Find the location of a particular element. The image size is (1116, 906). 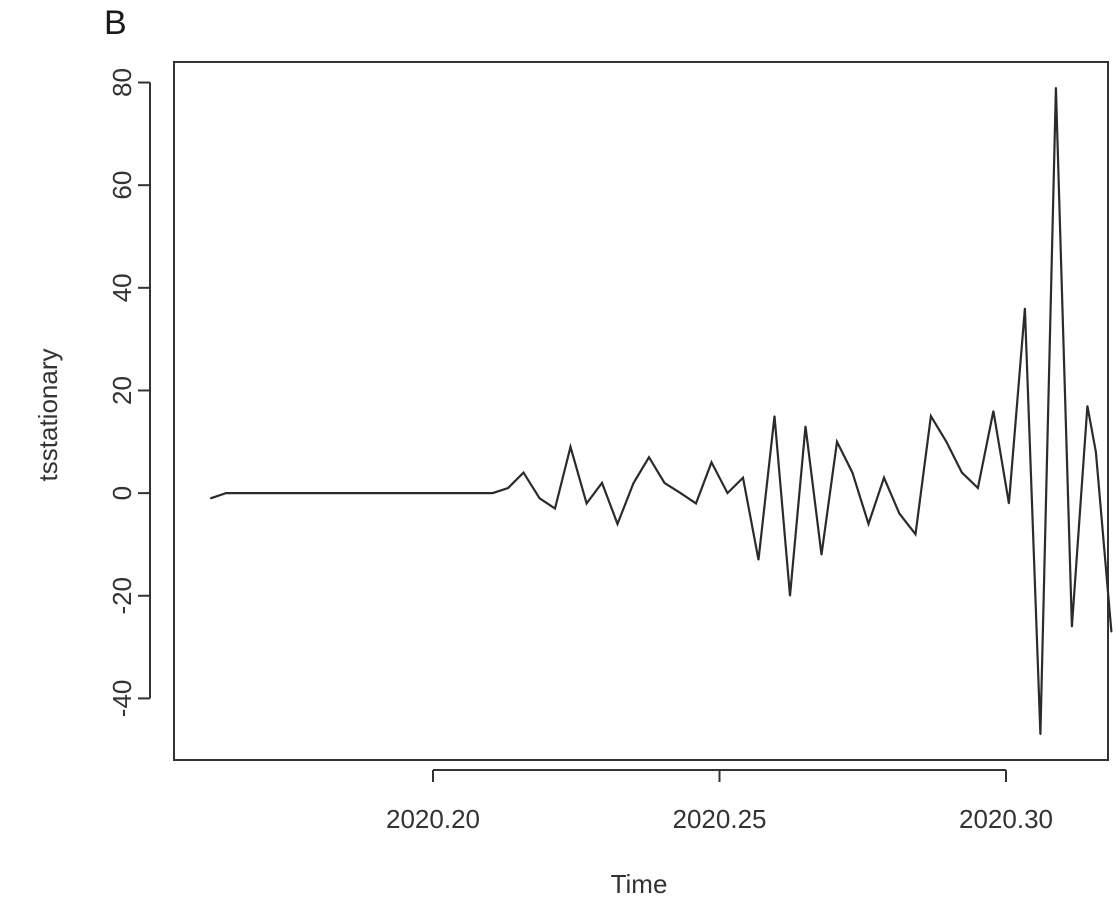

y-tick-label: 60 is located at coordinates (122, 185).